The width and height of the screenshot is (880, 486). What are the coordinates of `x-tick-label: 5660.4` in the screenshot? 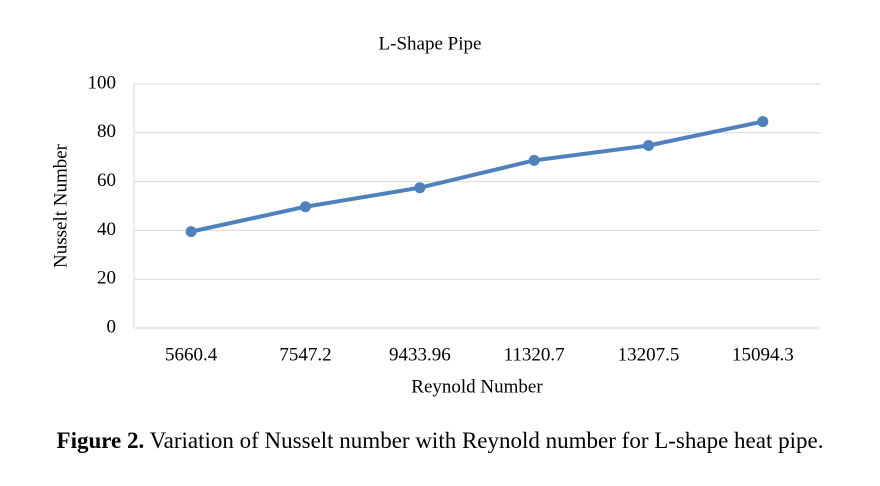 It's located at (191, 354).